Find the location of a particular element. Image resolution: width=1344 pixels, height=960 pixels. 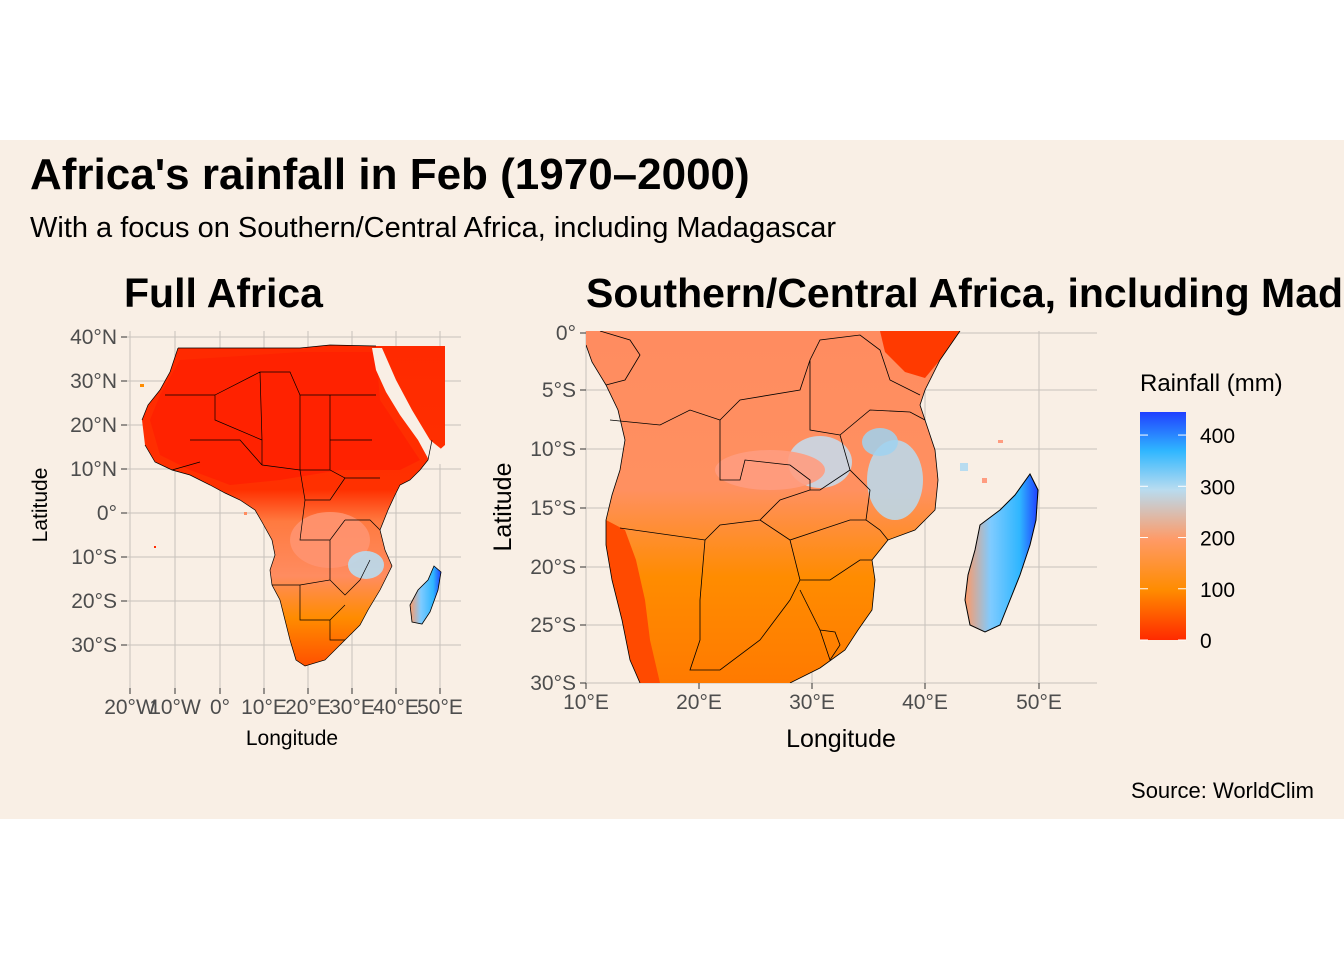

legend-title: Rainfall (mm) is located at coordinates (1211, 383).